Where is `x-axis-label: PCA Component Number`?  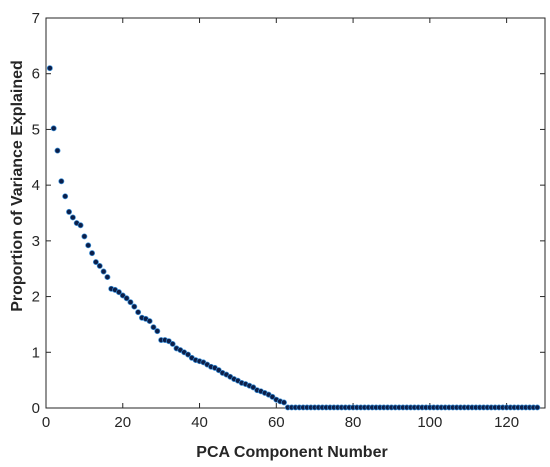 x-axis-label: PCA Component Number is located at coordinates (291, 452).